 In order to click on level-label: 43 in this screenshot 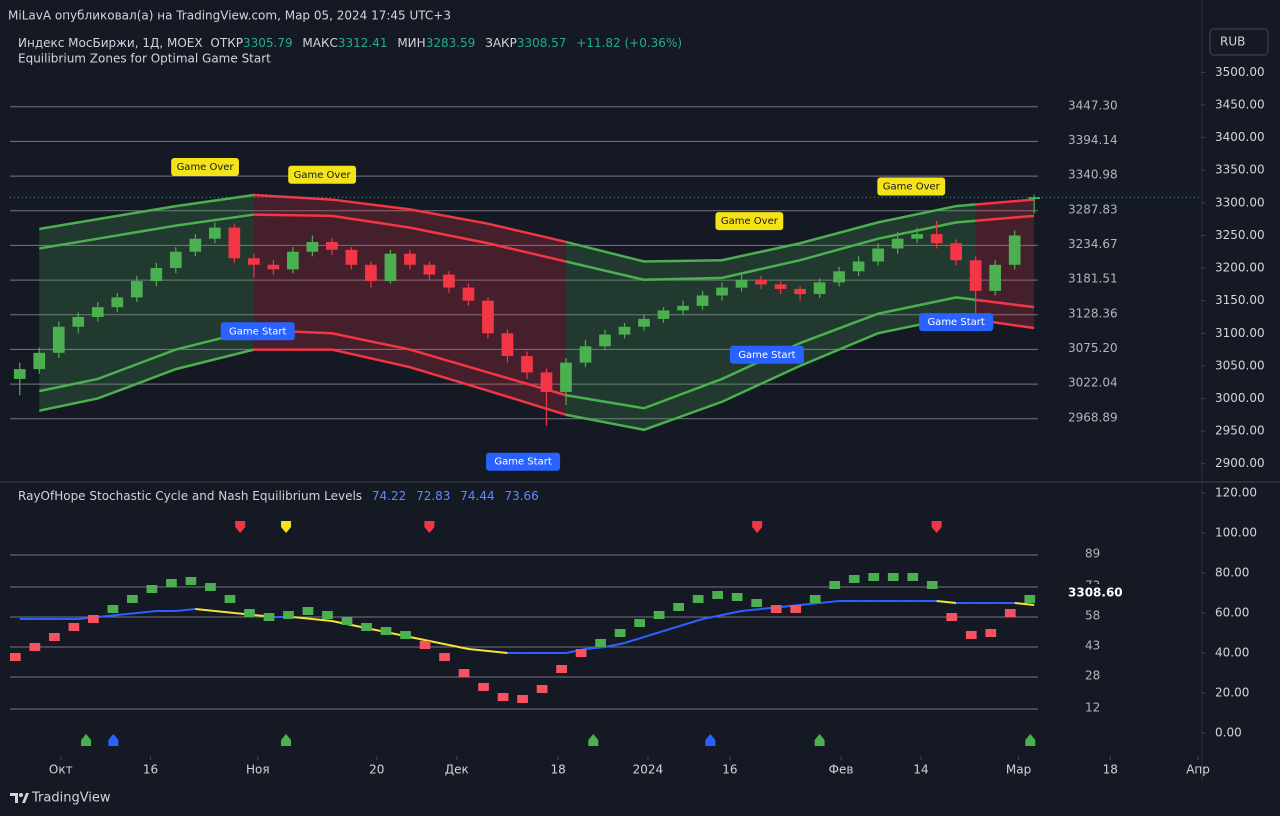, I will do `click(1092, 646)`.